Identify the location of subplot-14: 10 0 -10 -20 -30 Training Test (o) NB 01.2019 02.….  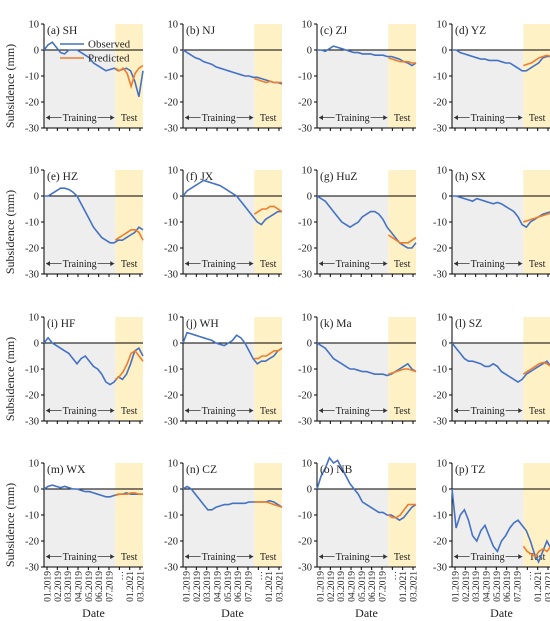
(359, 538).